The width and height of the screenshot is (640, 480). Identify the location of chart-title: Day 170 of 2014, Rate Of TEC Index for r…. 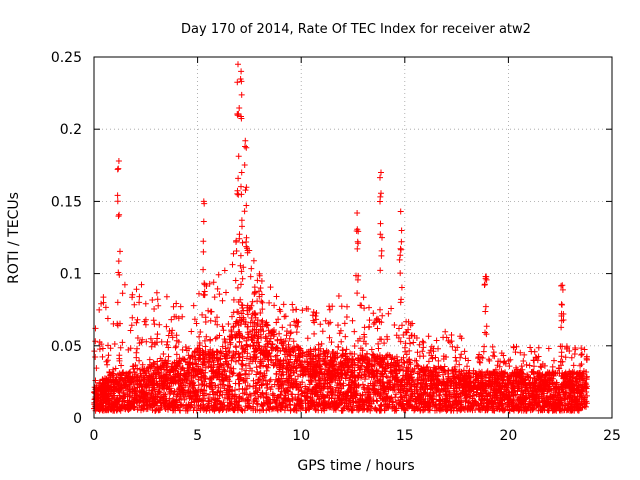
(356, 29).